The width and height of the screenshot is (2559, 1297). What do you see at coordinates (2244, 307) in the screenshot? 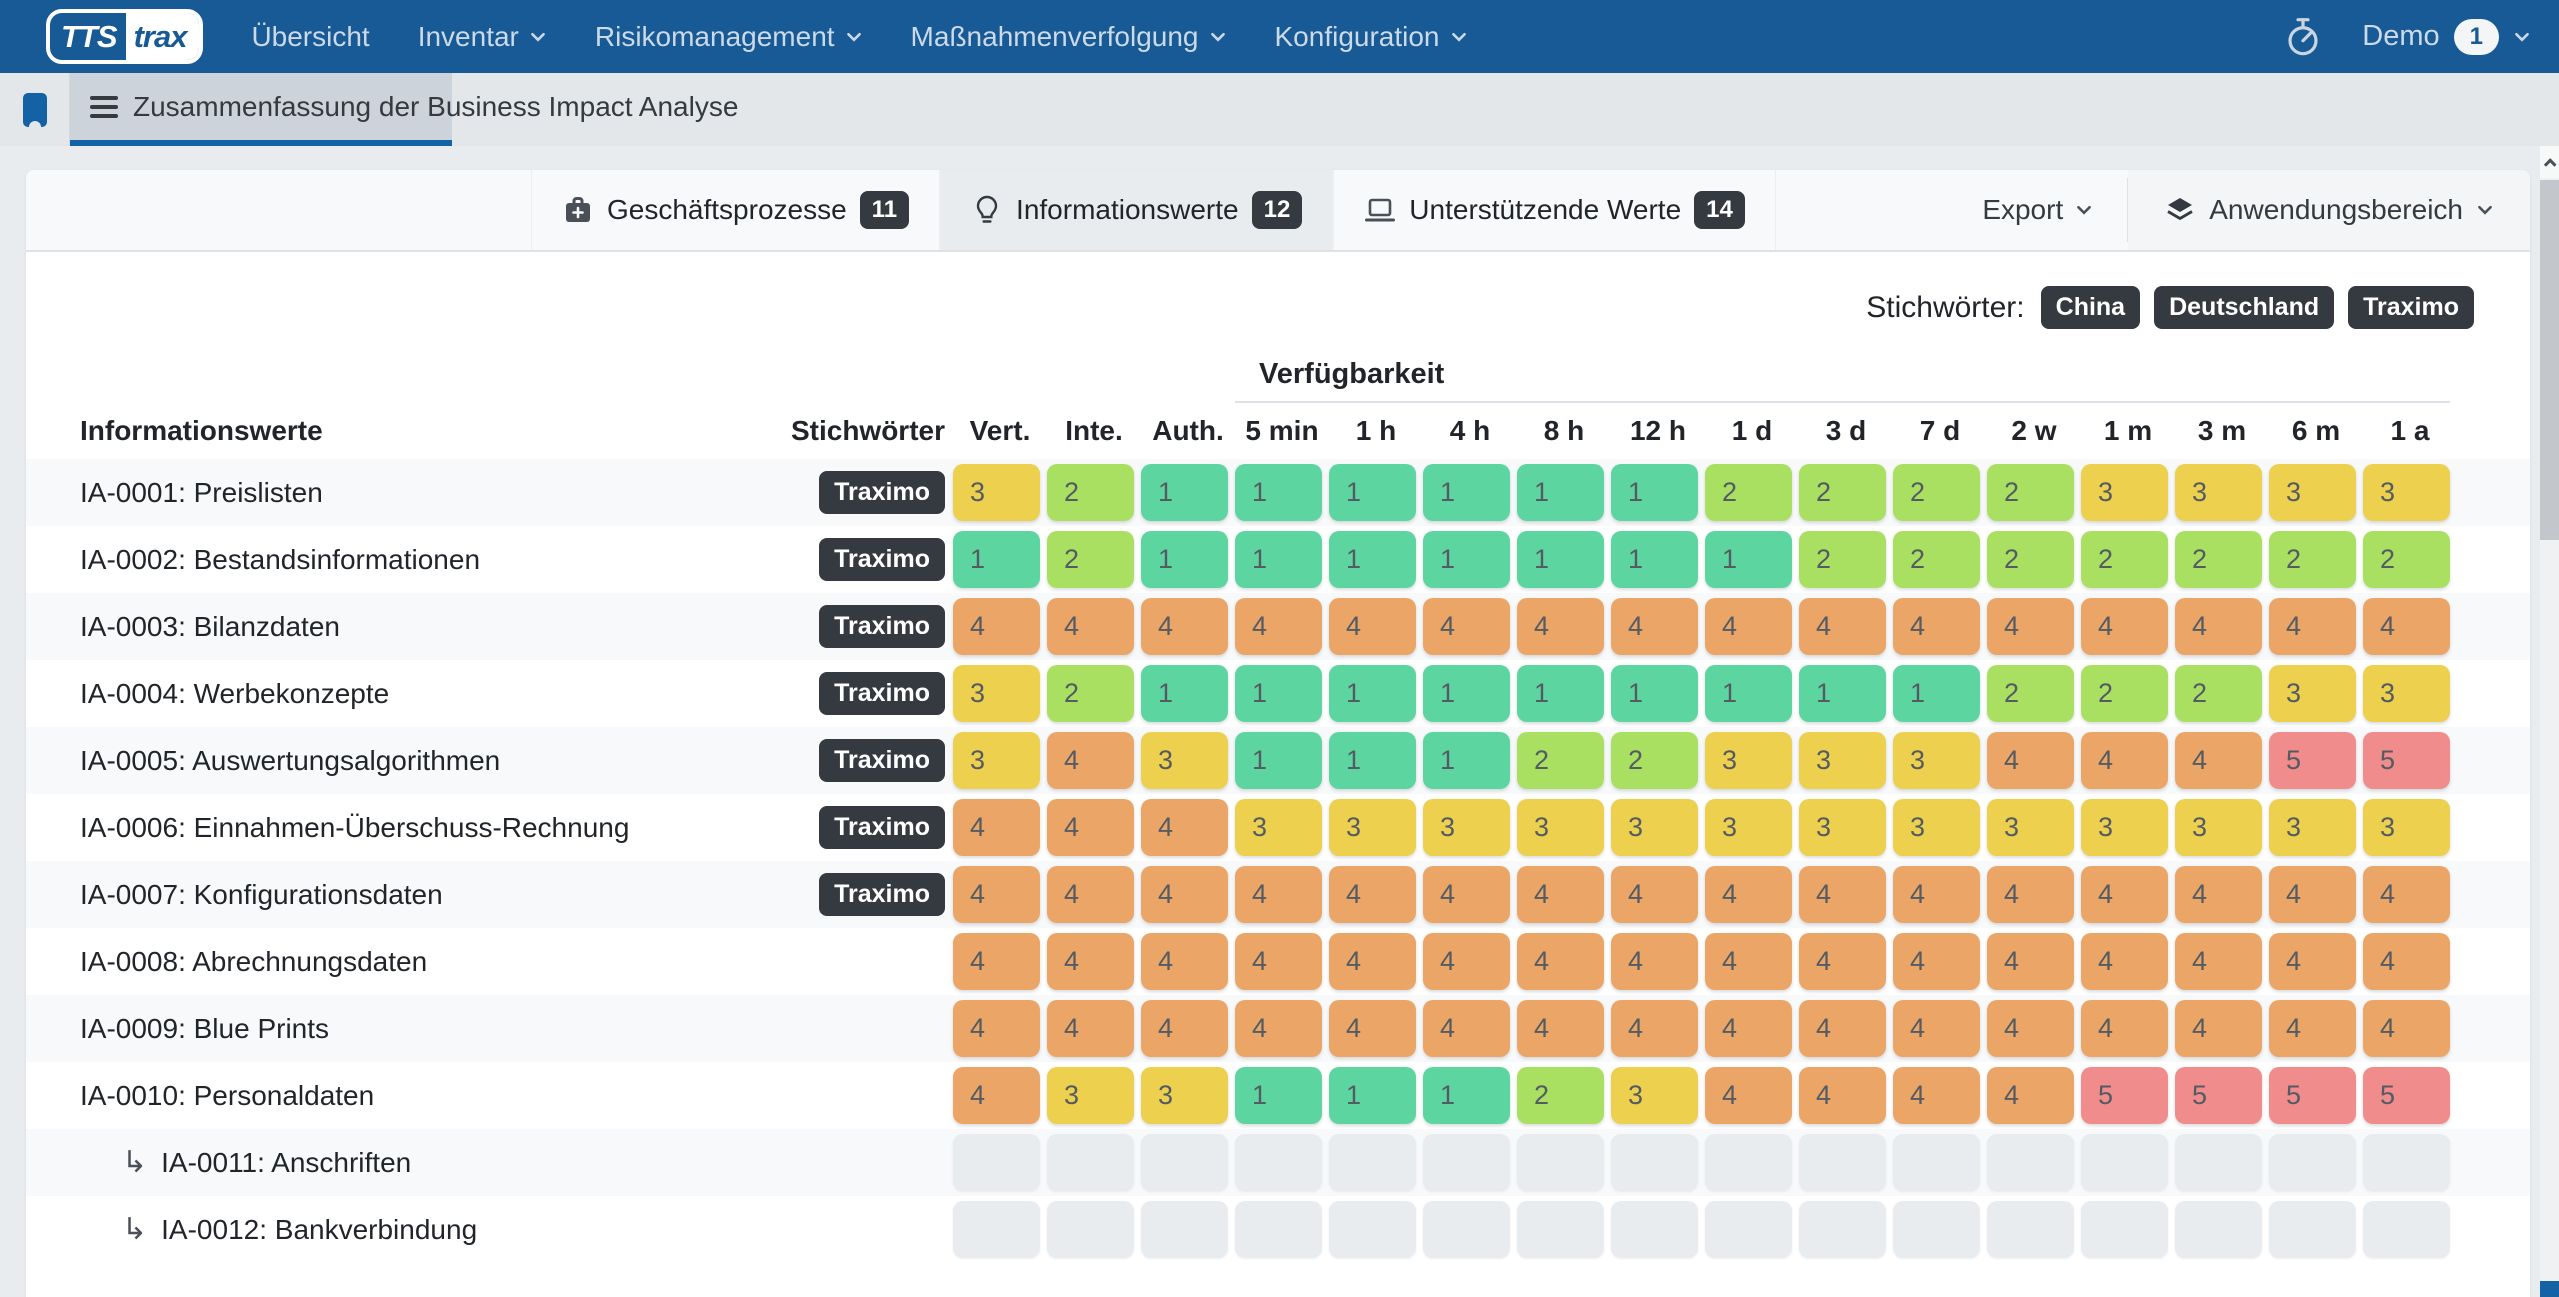
I see `keyword-tag: Deutschland` at bounding box center [2244, 307].